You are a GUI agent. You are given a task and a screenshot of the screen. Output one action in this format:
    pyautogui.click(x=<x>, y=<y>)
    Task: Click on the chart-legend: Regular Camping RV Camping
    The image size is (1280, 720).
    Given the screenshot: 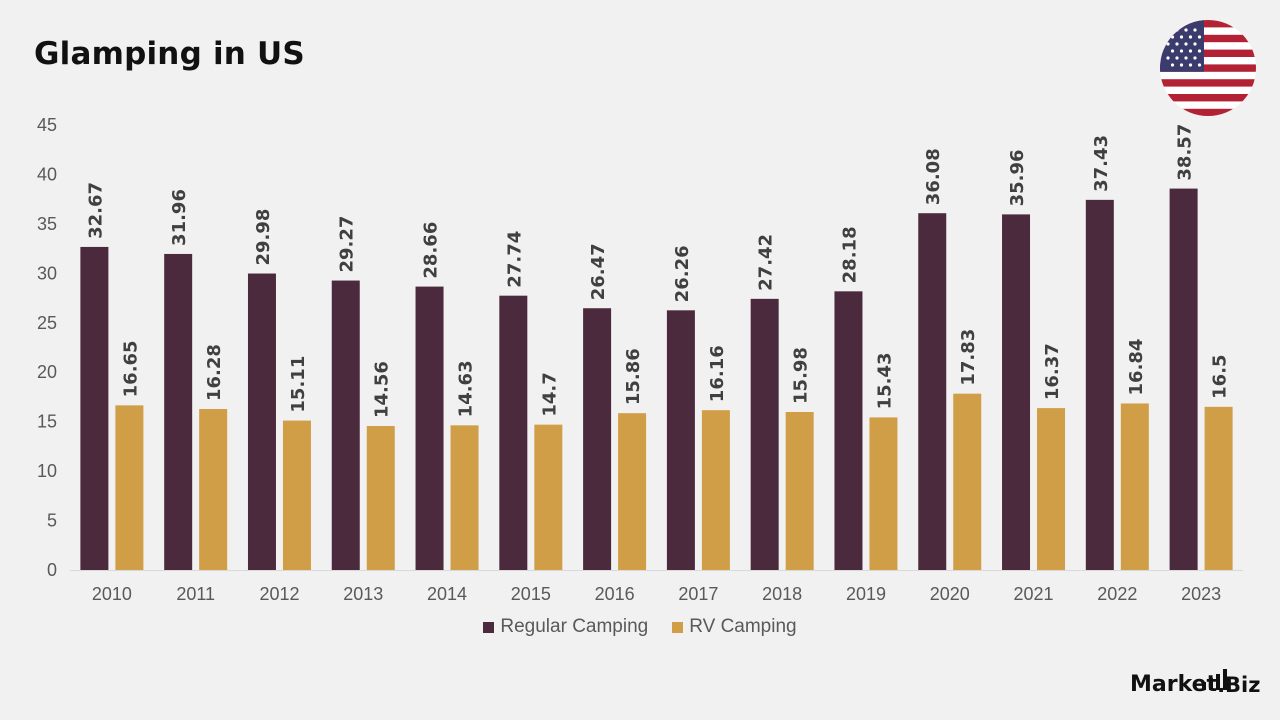 What is the action you would take?
    pyautogui.click(x=640, y=627)
    